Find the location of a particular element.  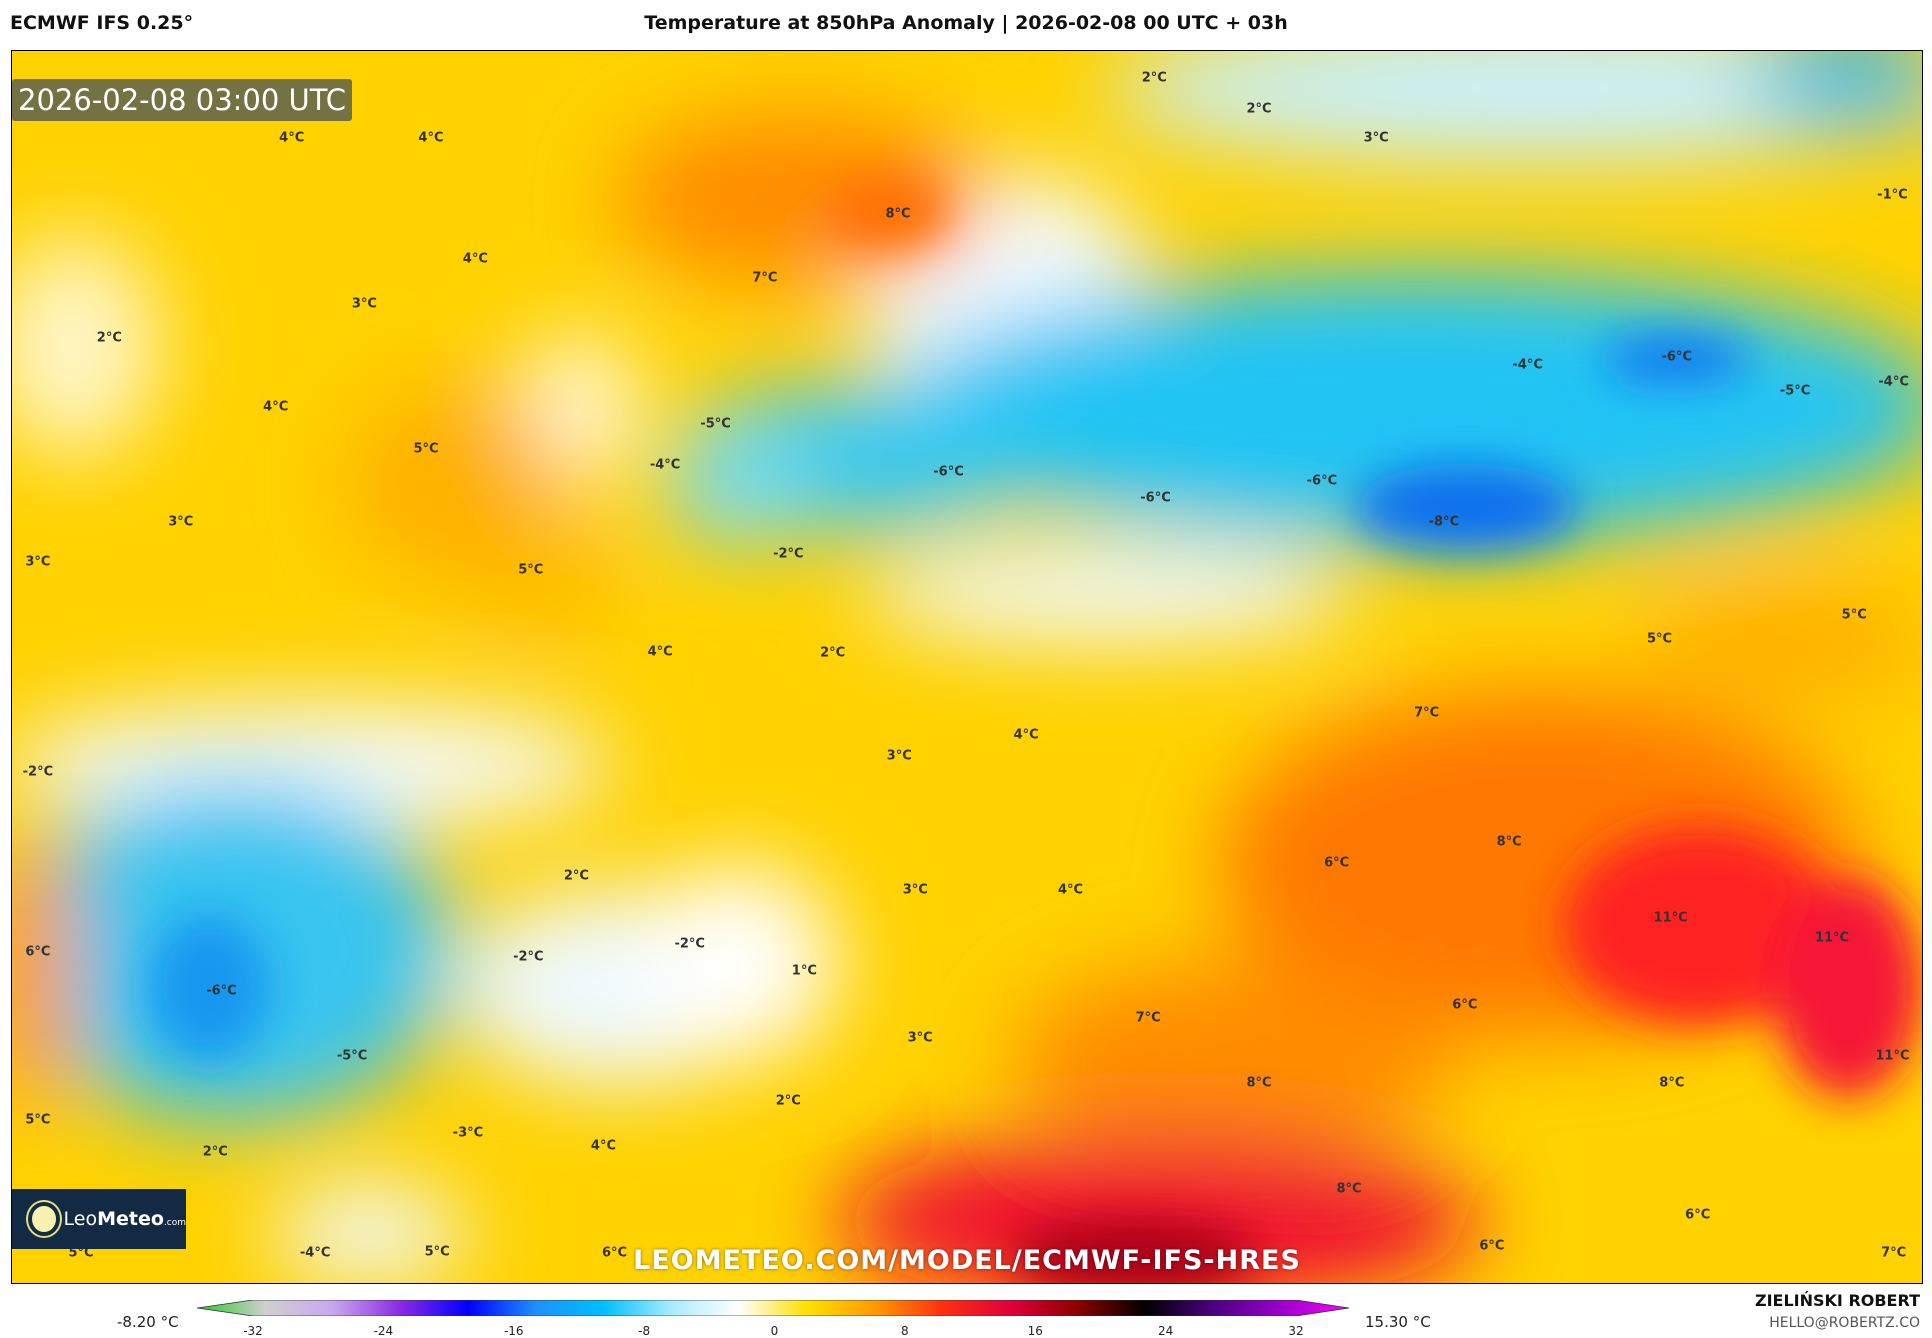

colorbar-tick: 24 is located at coordinates (1165, 1331).